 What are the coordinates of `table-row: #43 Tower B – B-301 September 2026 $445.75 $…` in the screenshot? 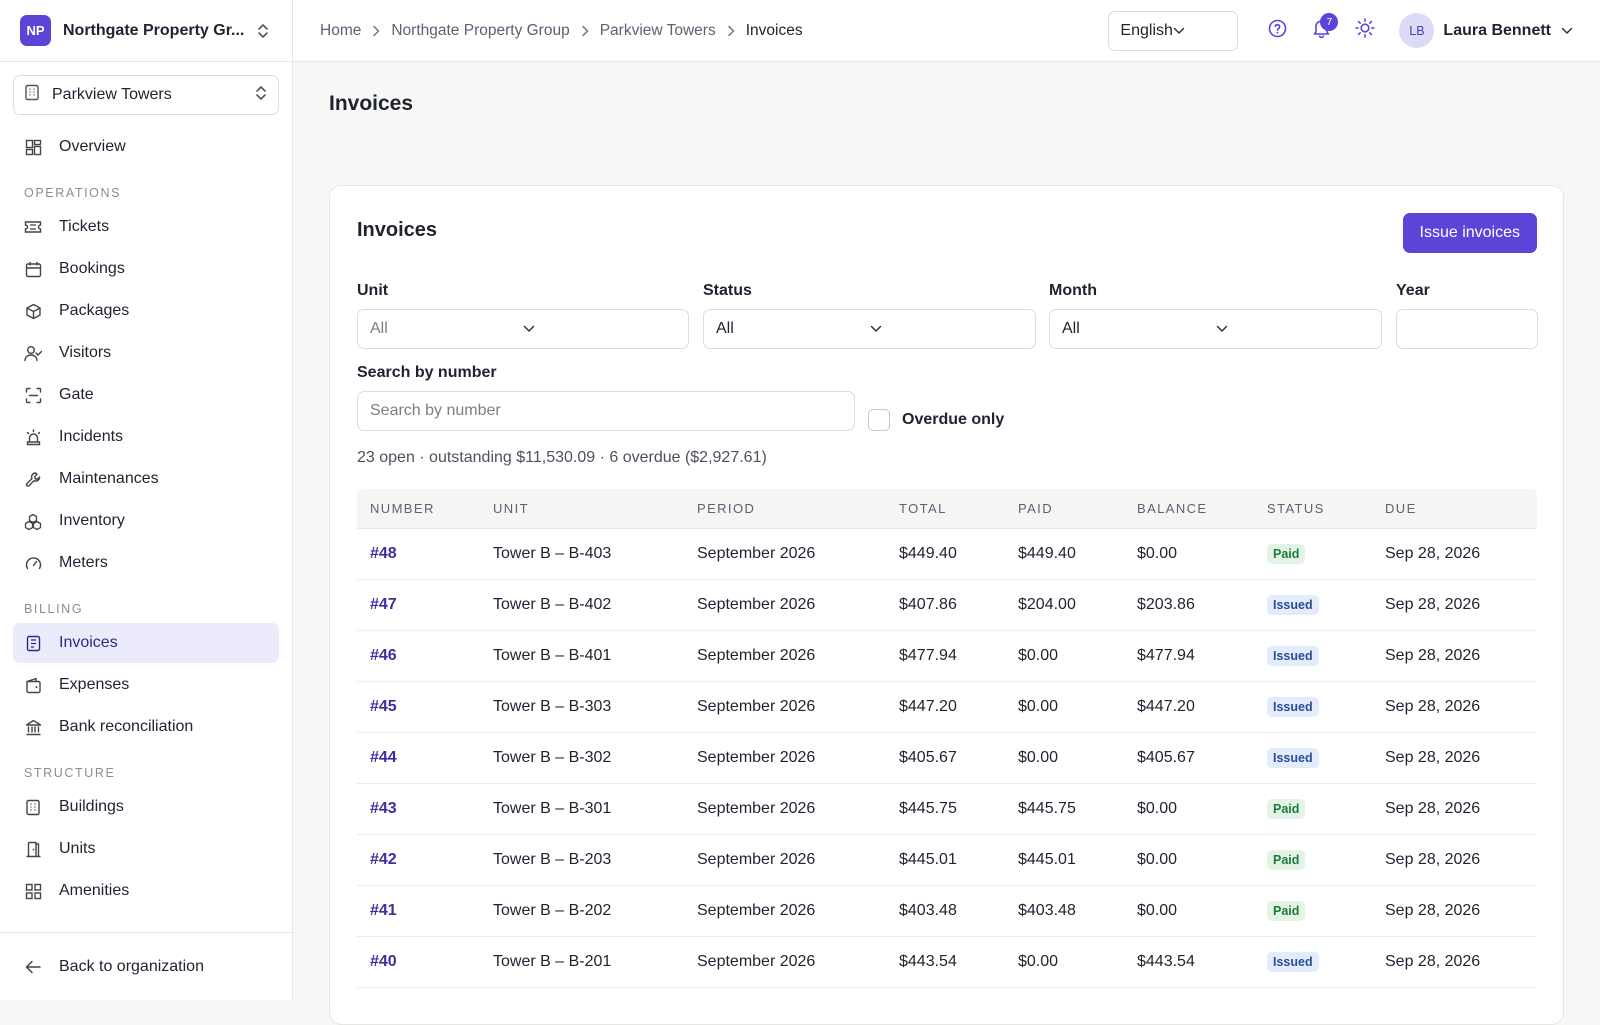 It's located at (947, 809).